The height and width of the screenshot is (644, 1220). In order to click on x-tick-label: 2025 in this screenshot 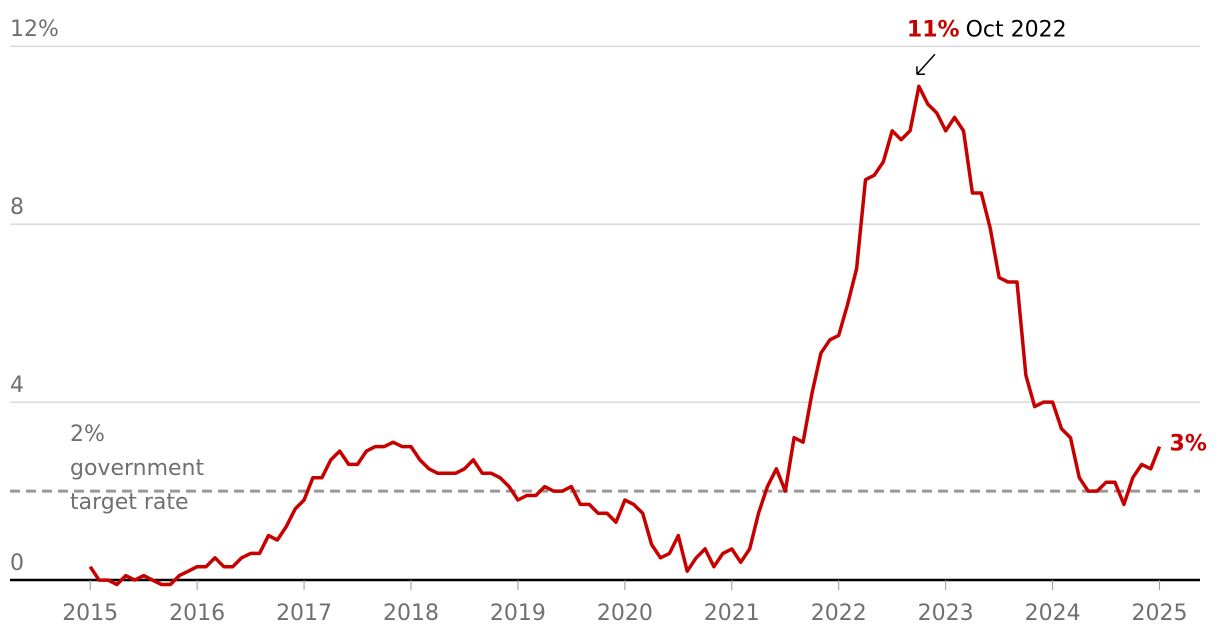, I will do `click(1160, 613)`.